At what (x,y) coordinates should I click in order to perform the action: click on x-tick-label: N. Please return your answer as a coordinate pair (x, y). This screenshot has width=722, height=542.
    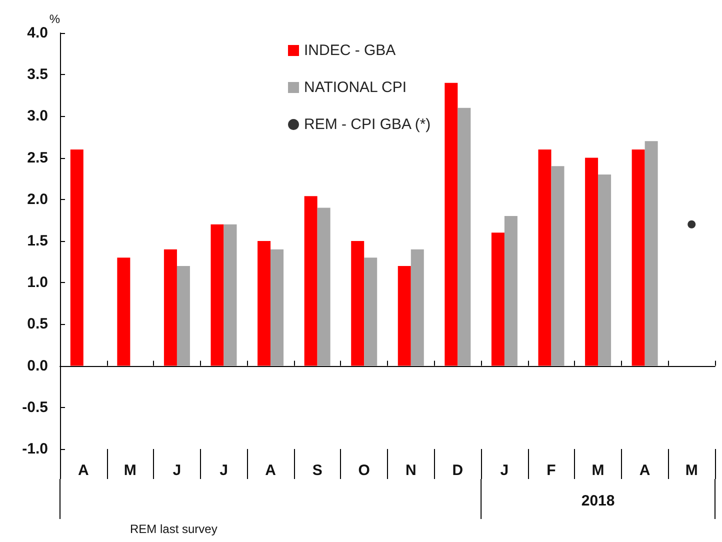
    Looking at the image, I should click on (410, 470).